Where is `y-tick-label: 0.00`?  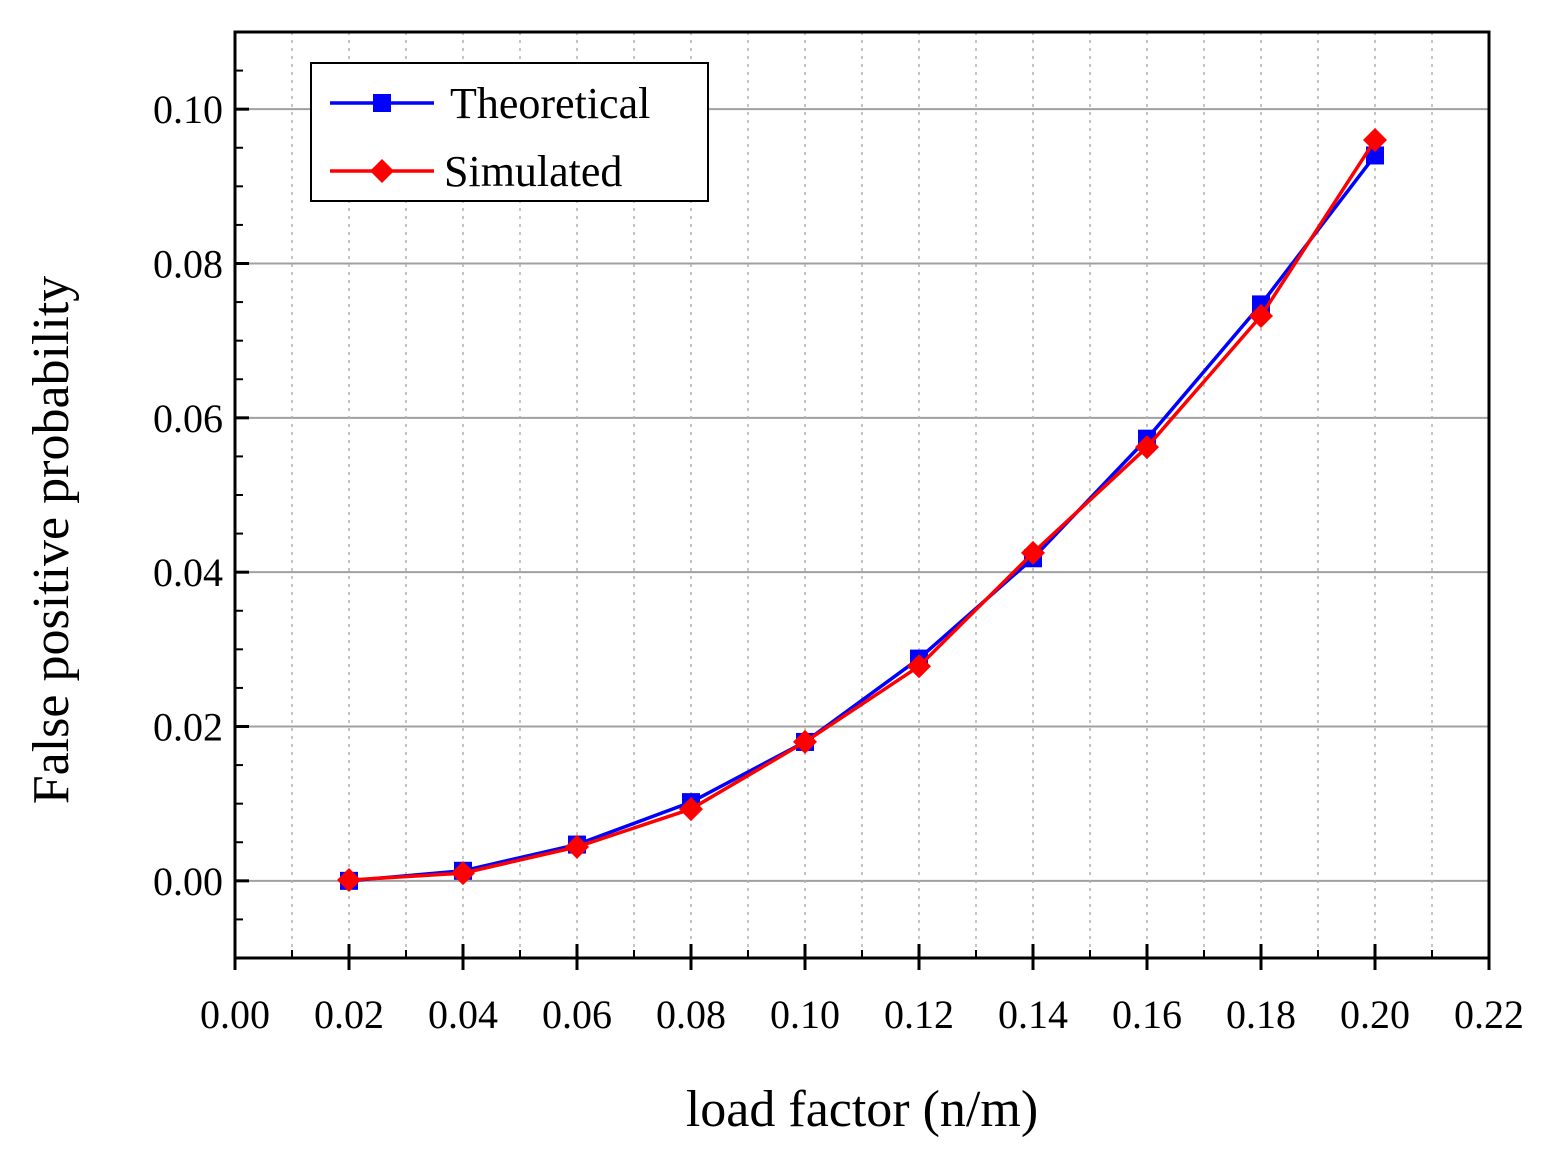
y-tick-label: 0.00 is located at coordinates (188, 881).